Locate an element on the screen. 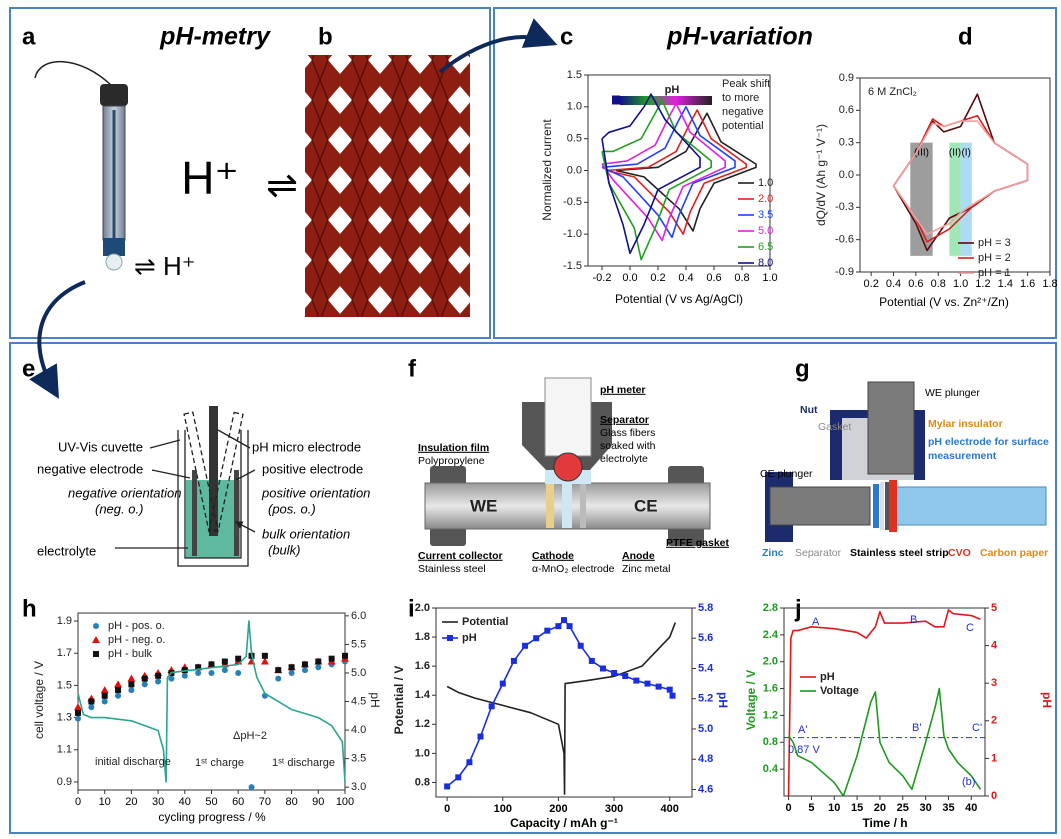  x-axis-label: Potential (V vs. Zn²⁺/Zn) is located at coordinates (944, 302).